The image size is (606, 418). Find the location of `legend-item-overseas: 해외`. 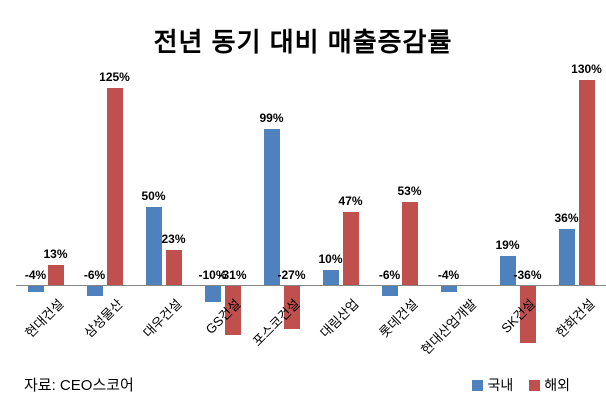

legend-item-overseas: 해외 is located at coordinates (549, 385).